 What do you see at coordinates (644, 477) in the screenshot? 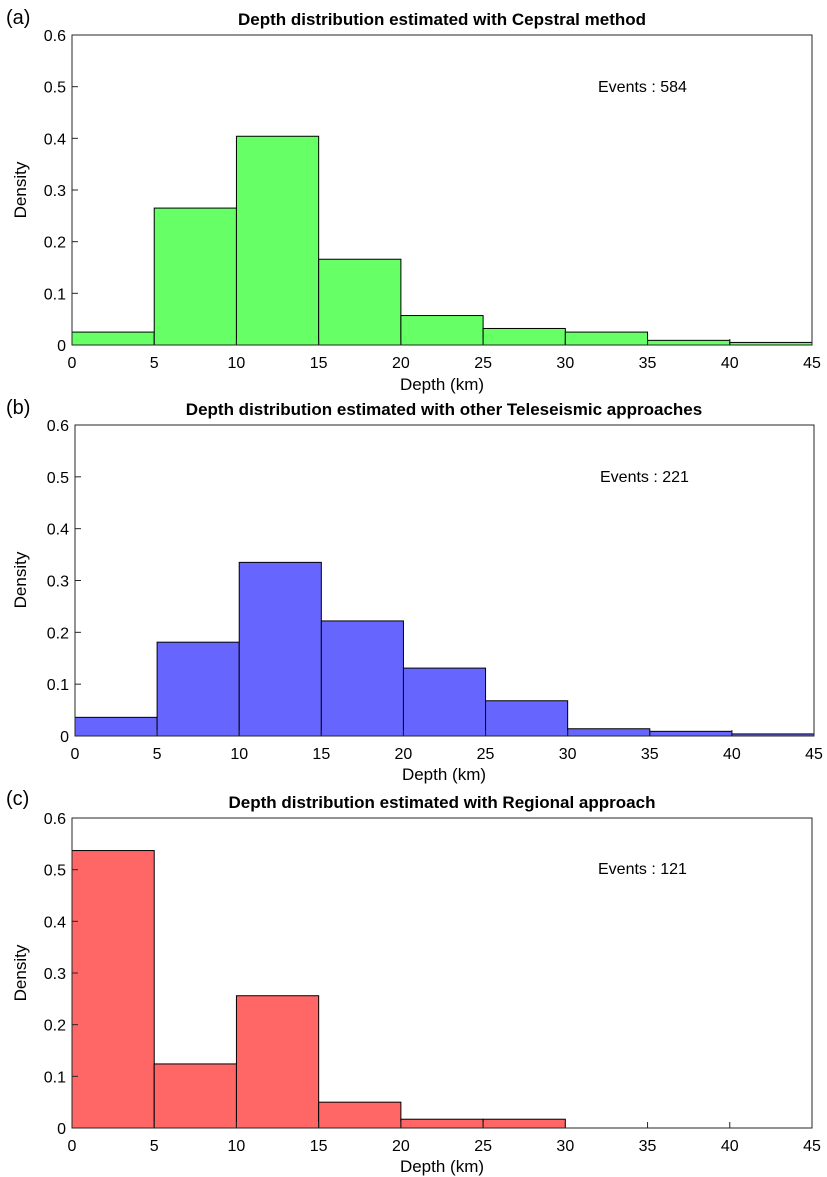
I see `panel-b-events-annotation: Events : 221` at bounding box center [644, 477].